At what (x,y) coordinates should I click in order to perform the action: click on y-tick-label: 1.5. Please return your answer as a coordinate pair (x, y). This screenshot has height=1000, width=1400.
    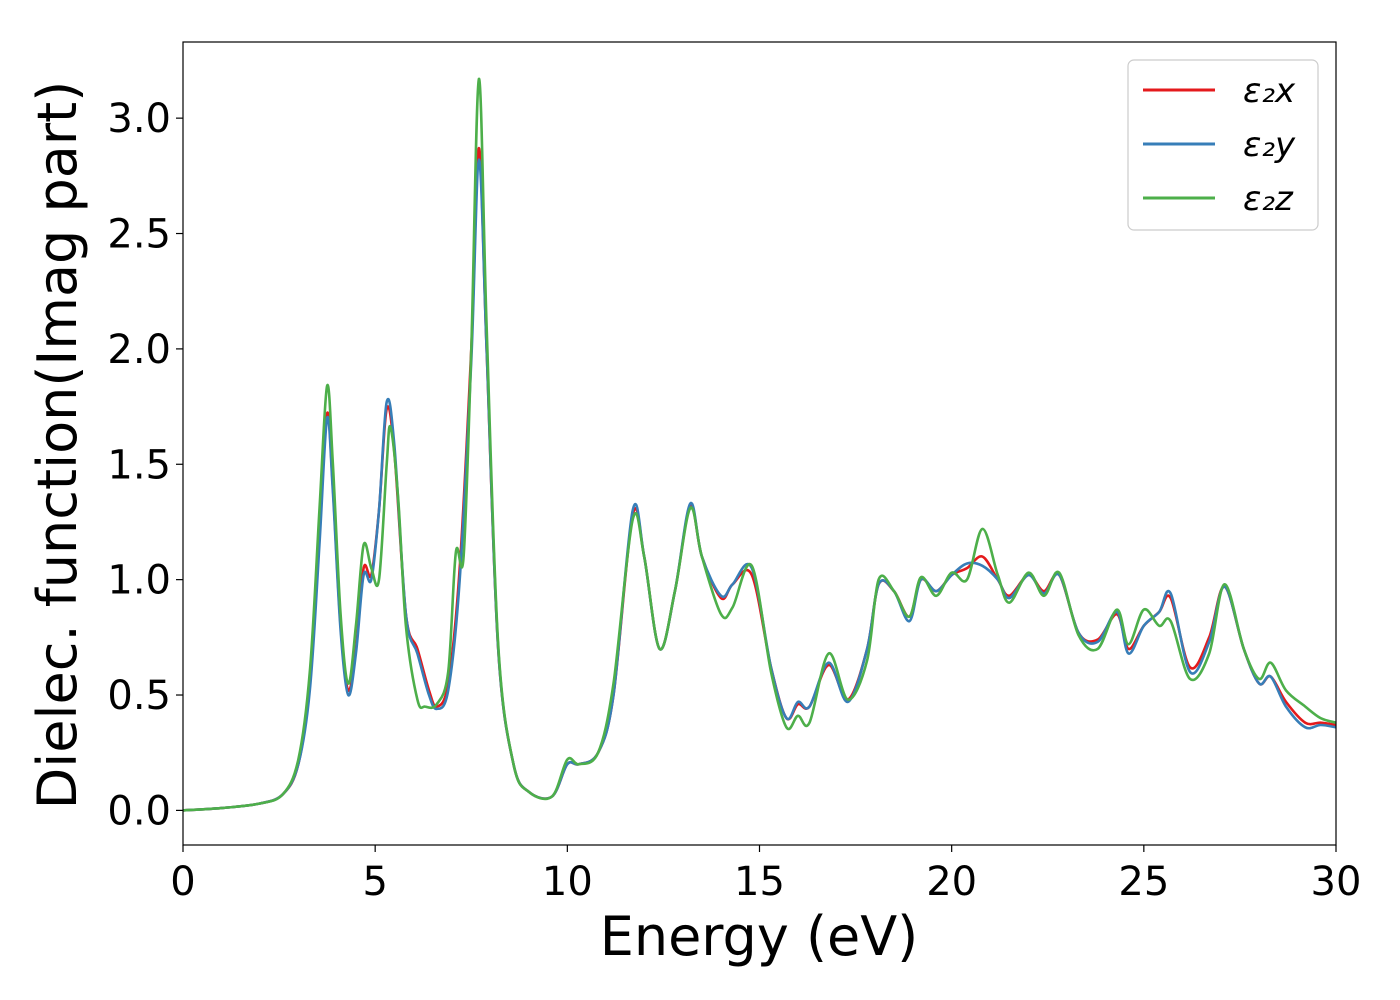
    Looking at the image, I should click on (139, 465).